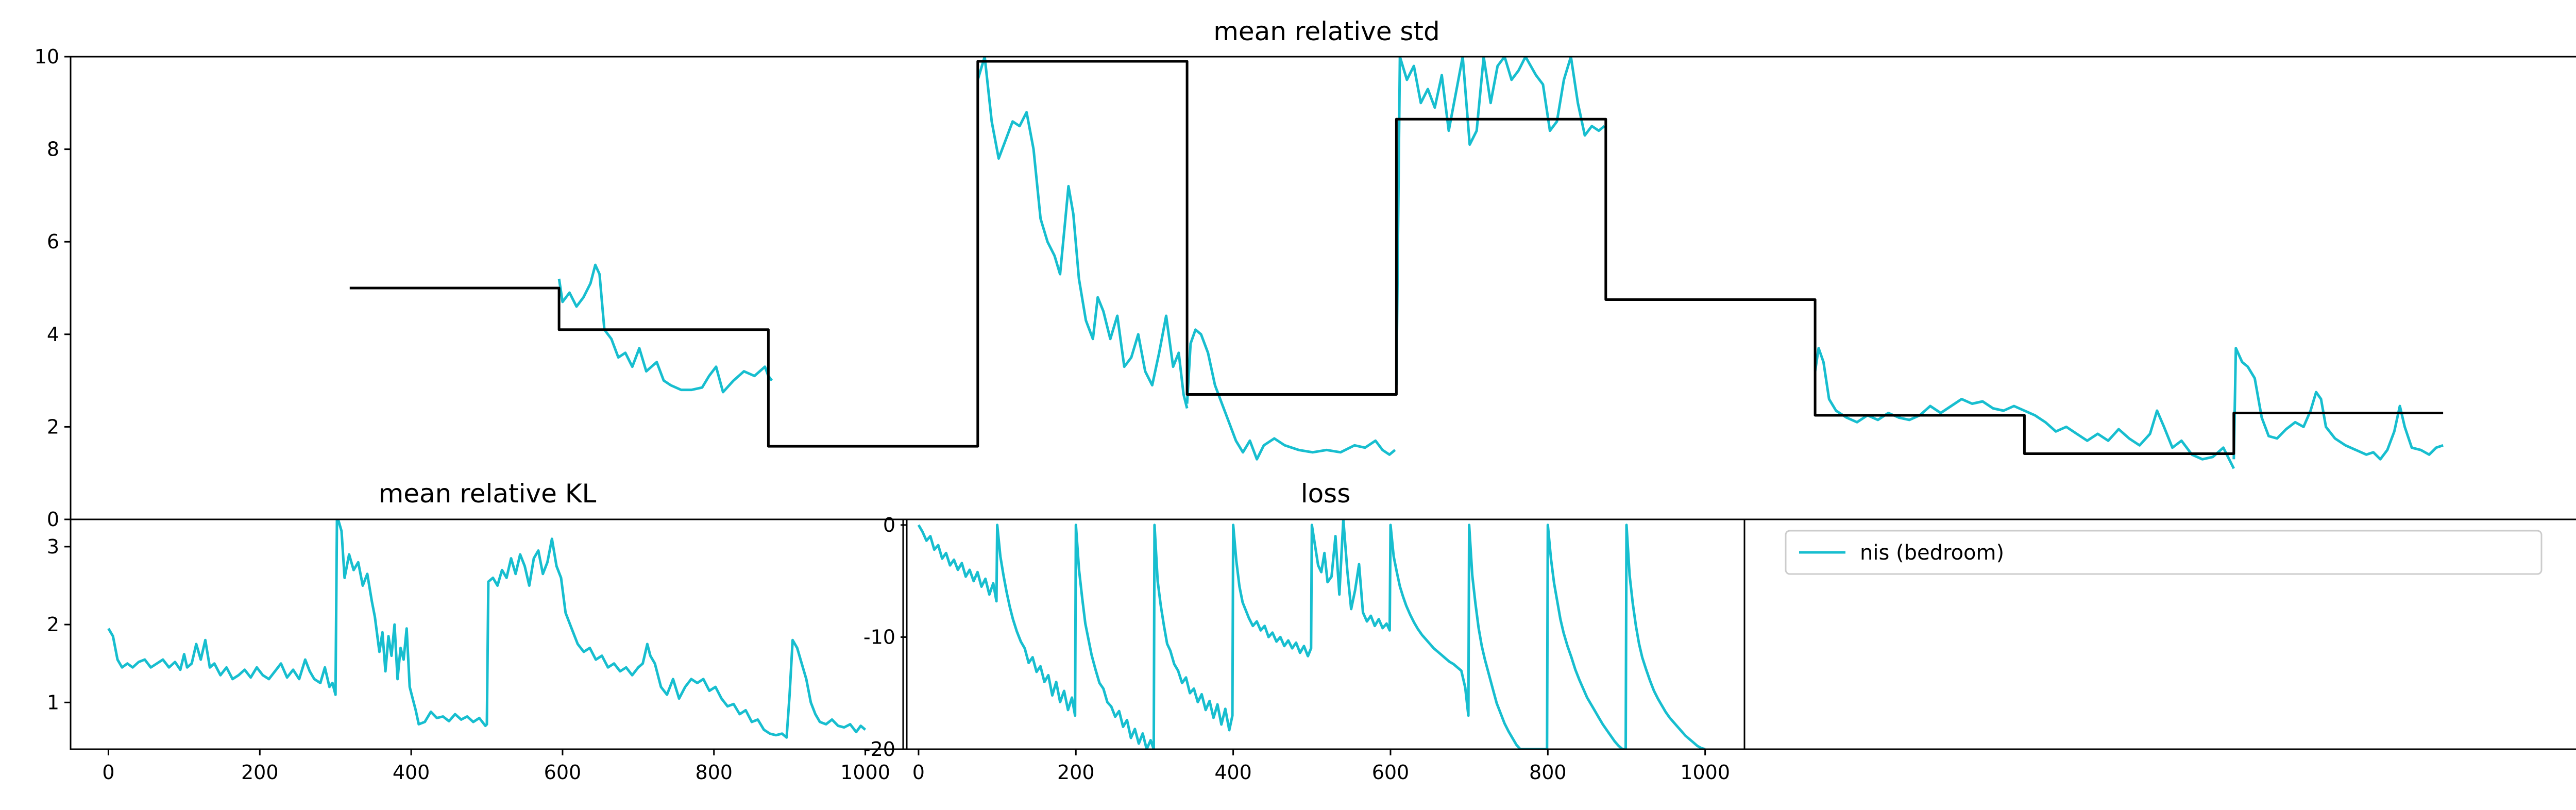 This screenshot has width=2576, height=810. What do you see at coordinates (1233, 772) in the screenshot?
I see `loss-x-tick-label: 400` at bounding box center [1233, 772].